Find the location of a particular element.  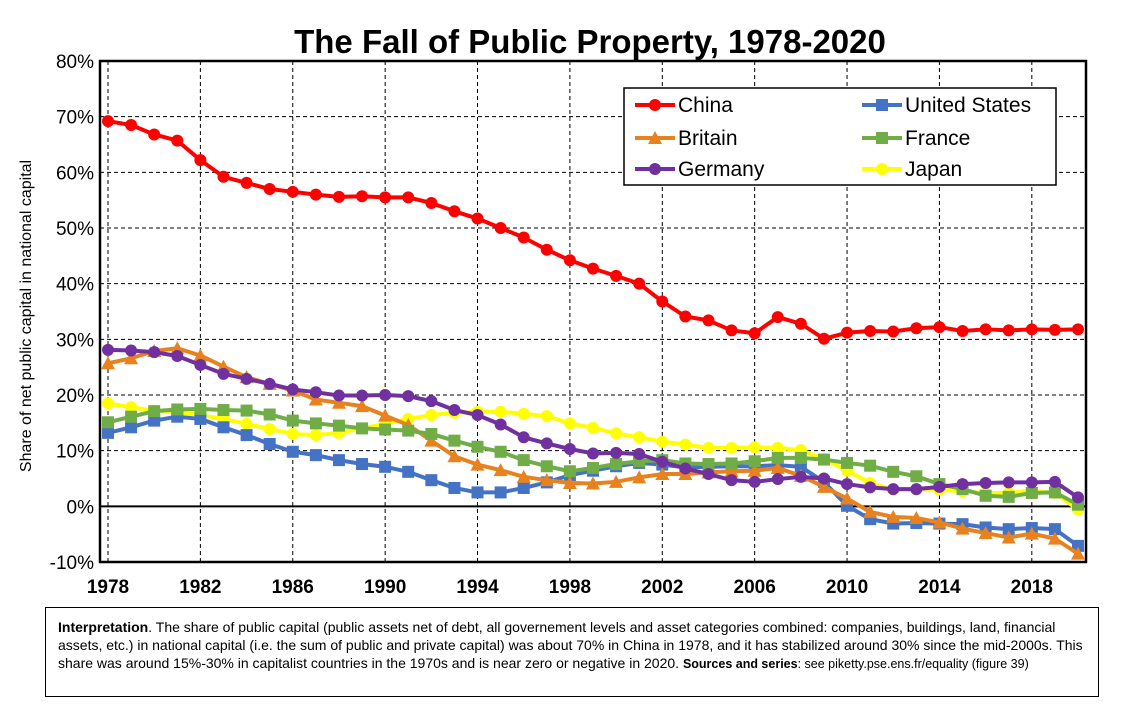

chart-title: The Fall of Public Property, 1978-2020 is located at coordinates (590, 41).